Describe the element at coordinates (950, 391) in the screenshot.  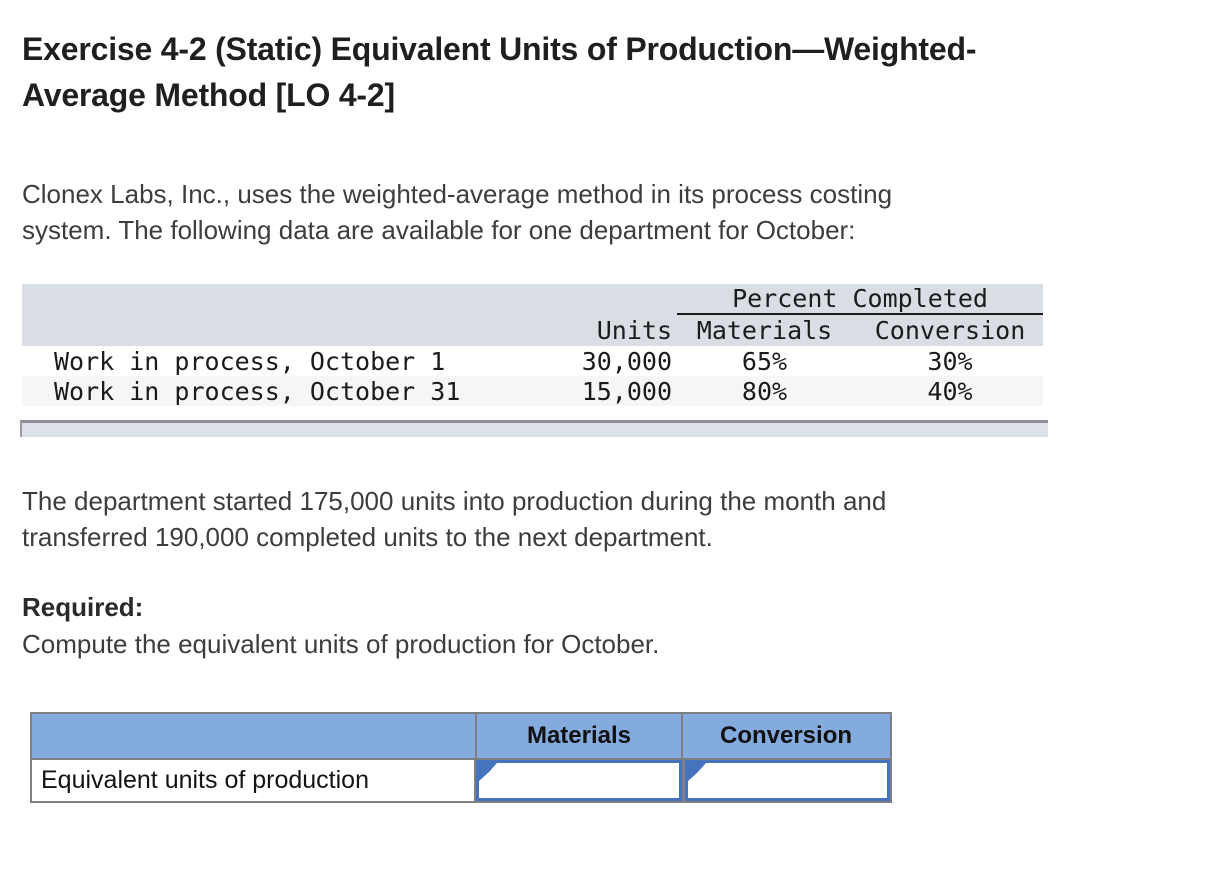
I see `conversion-percent: 40%` at that location.